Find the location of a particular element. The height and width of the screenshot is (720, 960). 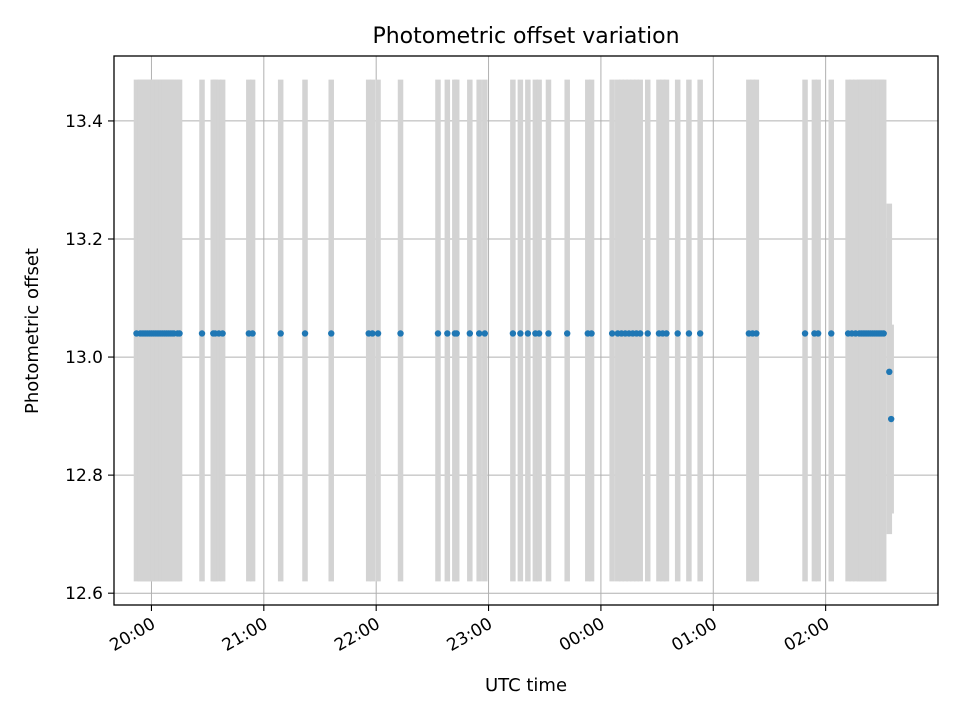

chart-title: Photometric offset variation is located at coordinates (525, 36).